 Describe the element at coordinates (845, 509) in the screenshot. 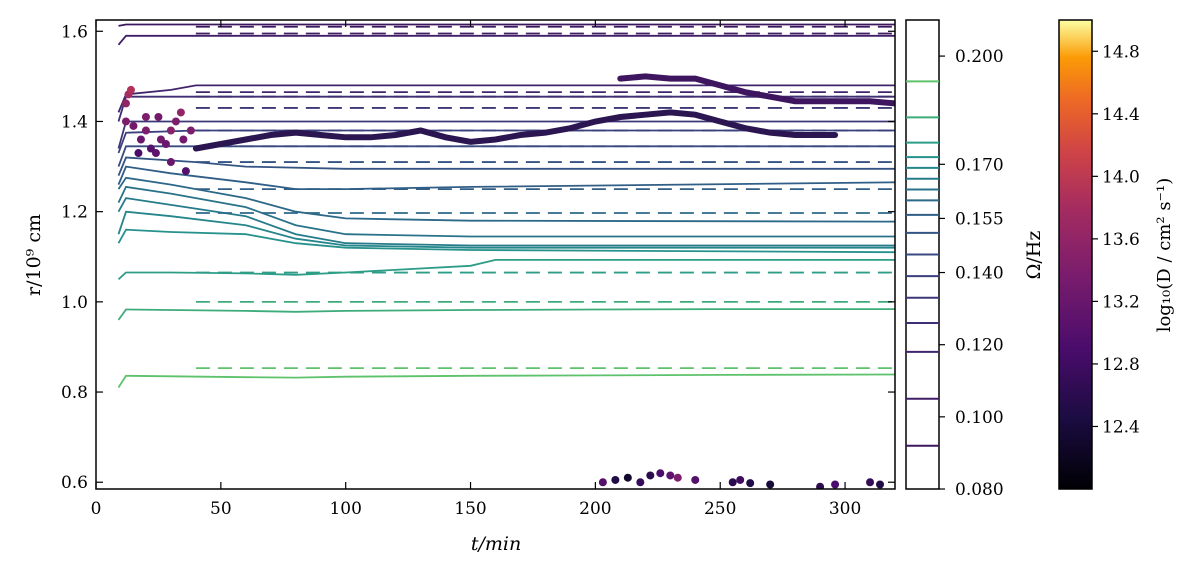

I see `x-tick-label-6: 300` at that location.